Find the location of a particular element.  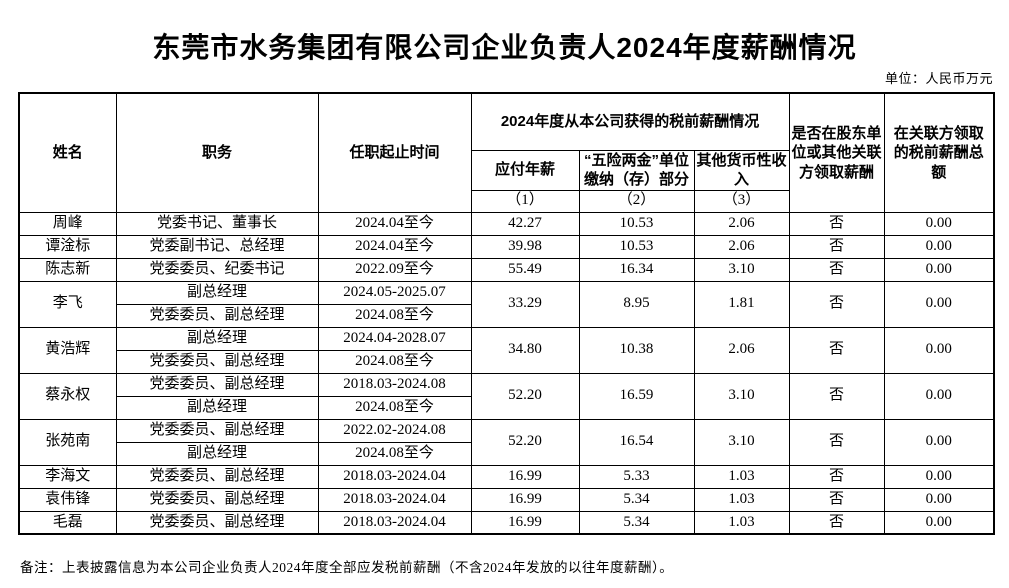

cell-other-income: 1.81 is located at coordinates (741, 304).